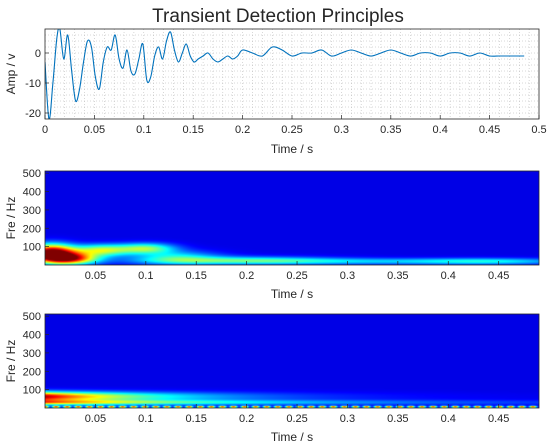 This screenshot has width=550, height=445. I want to click on waveform-x-tick-label: 0.15, so click(192, 130).